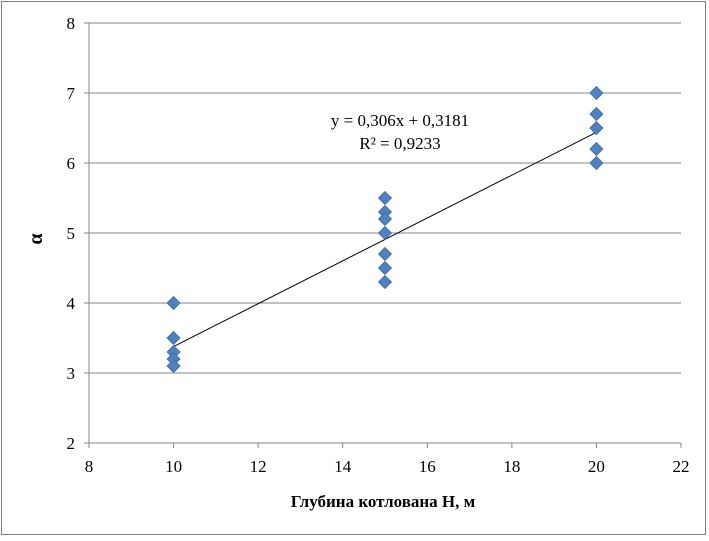 This screenshot has height=541, width=709. I want to click on y-tick-label: 6, so click(71, 163).